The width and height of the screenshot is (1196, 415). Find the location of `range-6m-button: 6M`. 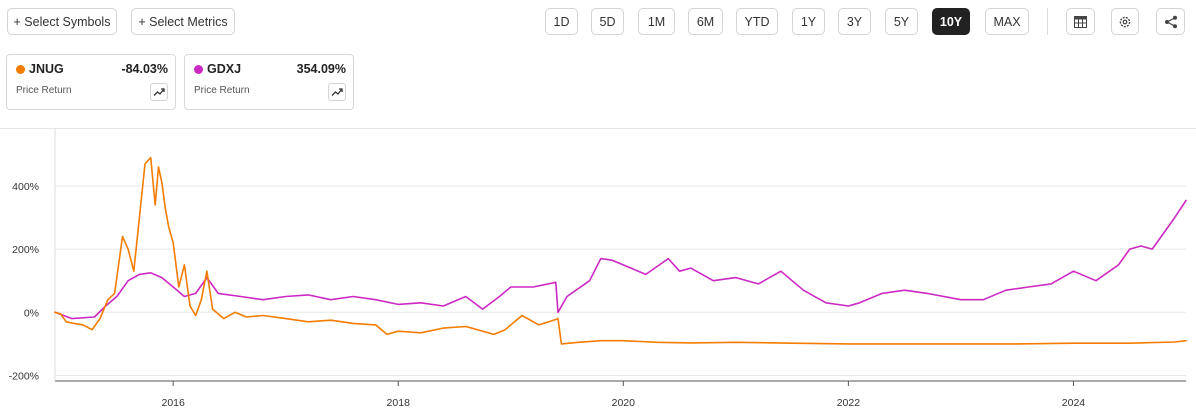

range-6m-button: 6M is located at coordinates (705, 21).